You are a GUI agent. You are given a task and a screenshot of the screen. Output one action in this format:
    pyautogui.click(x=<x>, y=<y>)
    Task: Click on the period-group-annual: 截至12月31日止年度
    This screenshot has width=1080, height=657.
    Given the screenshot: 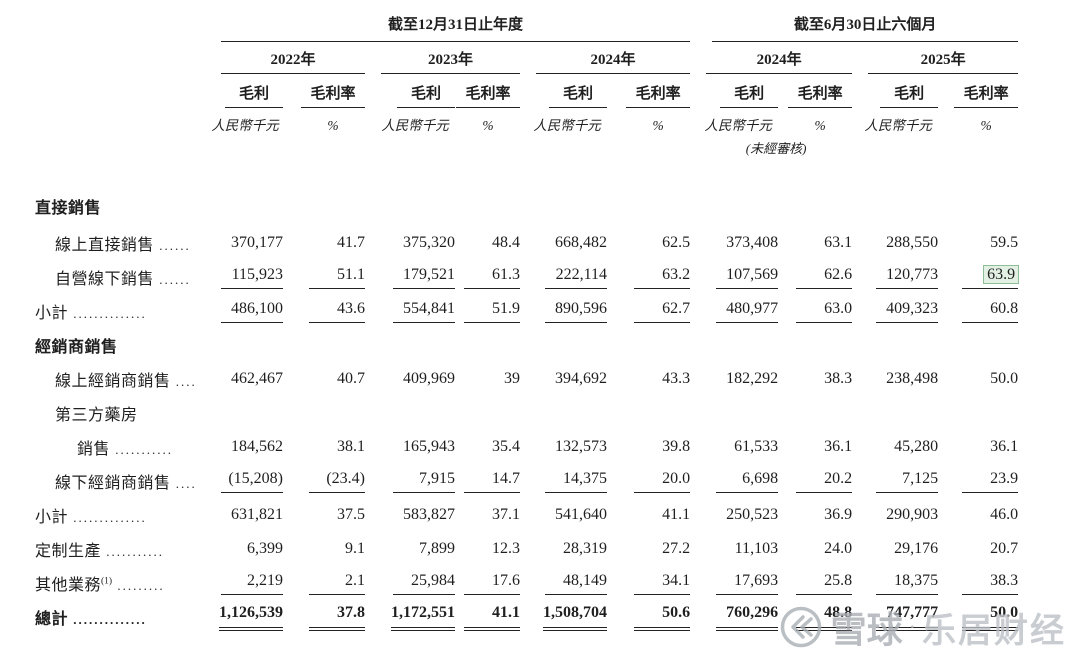 What is the action you would take?
    pyautogui.click(x=448, y=24)
    